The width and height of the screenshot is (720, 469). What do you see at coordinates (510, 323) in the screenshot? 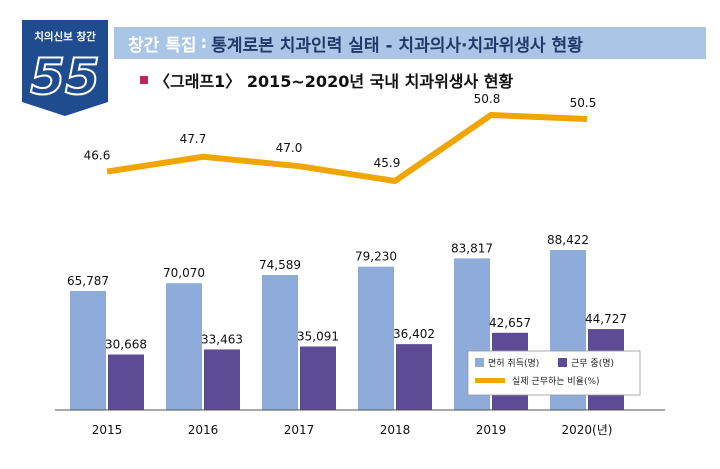
I see `label-working-4: 42,657` at bounding box center [510, 323].